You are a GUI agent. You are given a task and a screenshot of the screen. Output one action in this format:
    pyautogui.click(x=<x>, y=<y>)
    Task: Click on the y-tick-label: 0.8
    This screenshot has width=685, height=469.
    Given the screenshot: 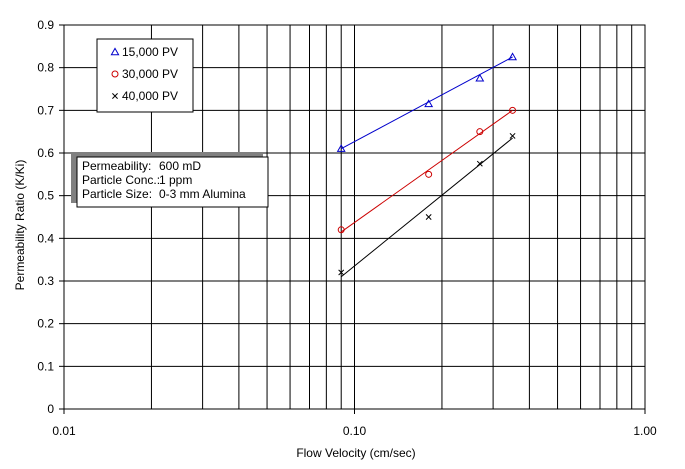 What is the action you would take?
    pyautogui.click(x=45, y=68)
    